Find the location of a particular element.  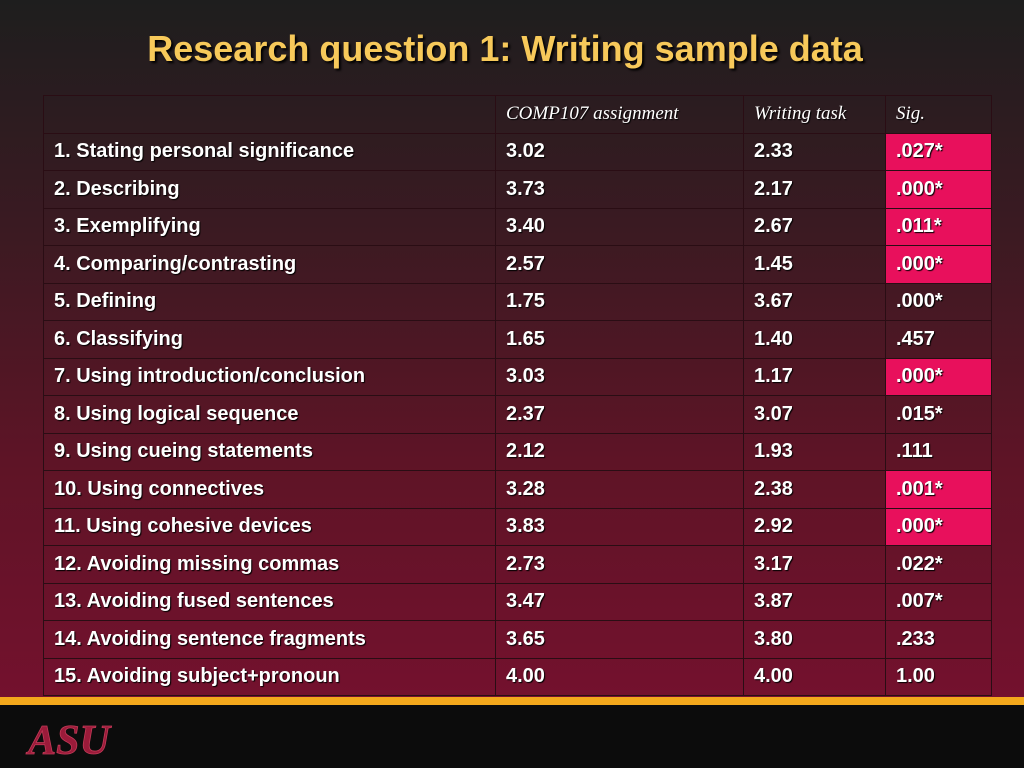

row-label: 9. Using cueing statements is located at coordinates (269, 451).